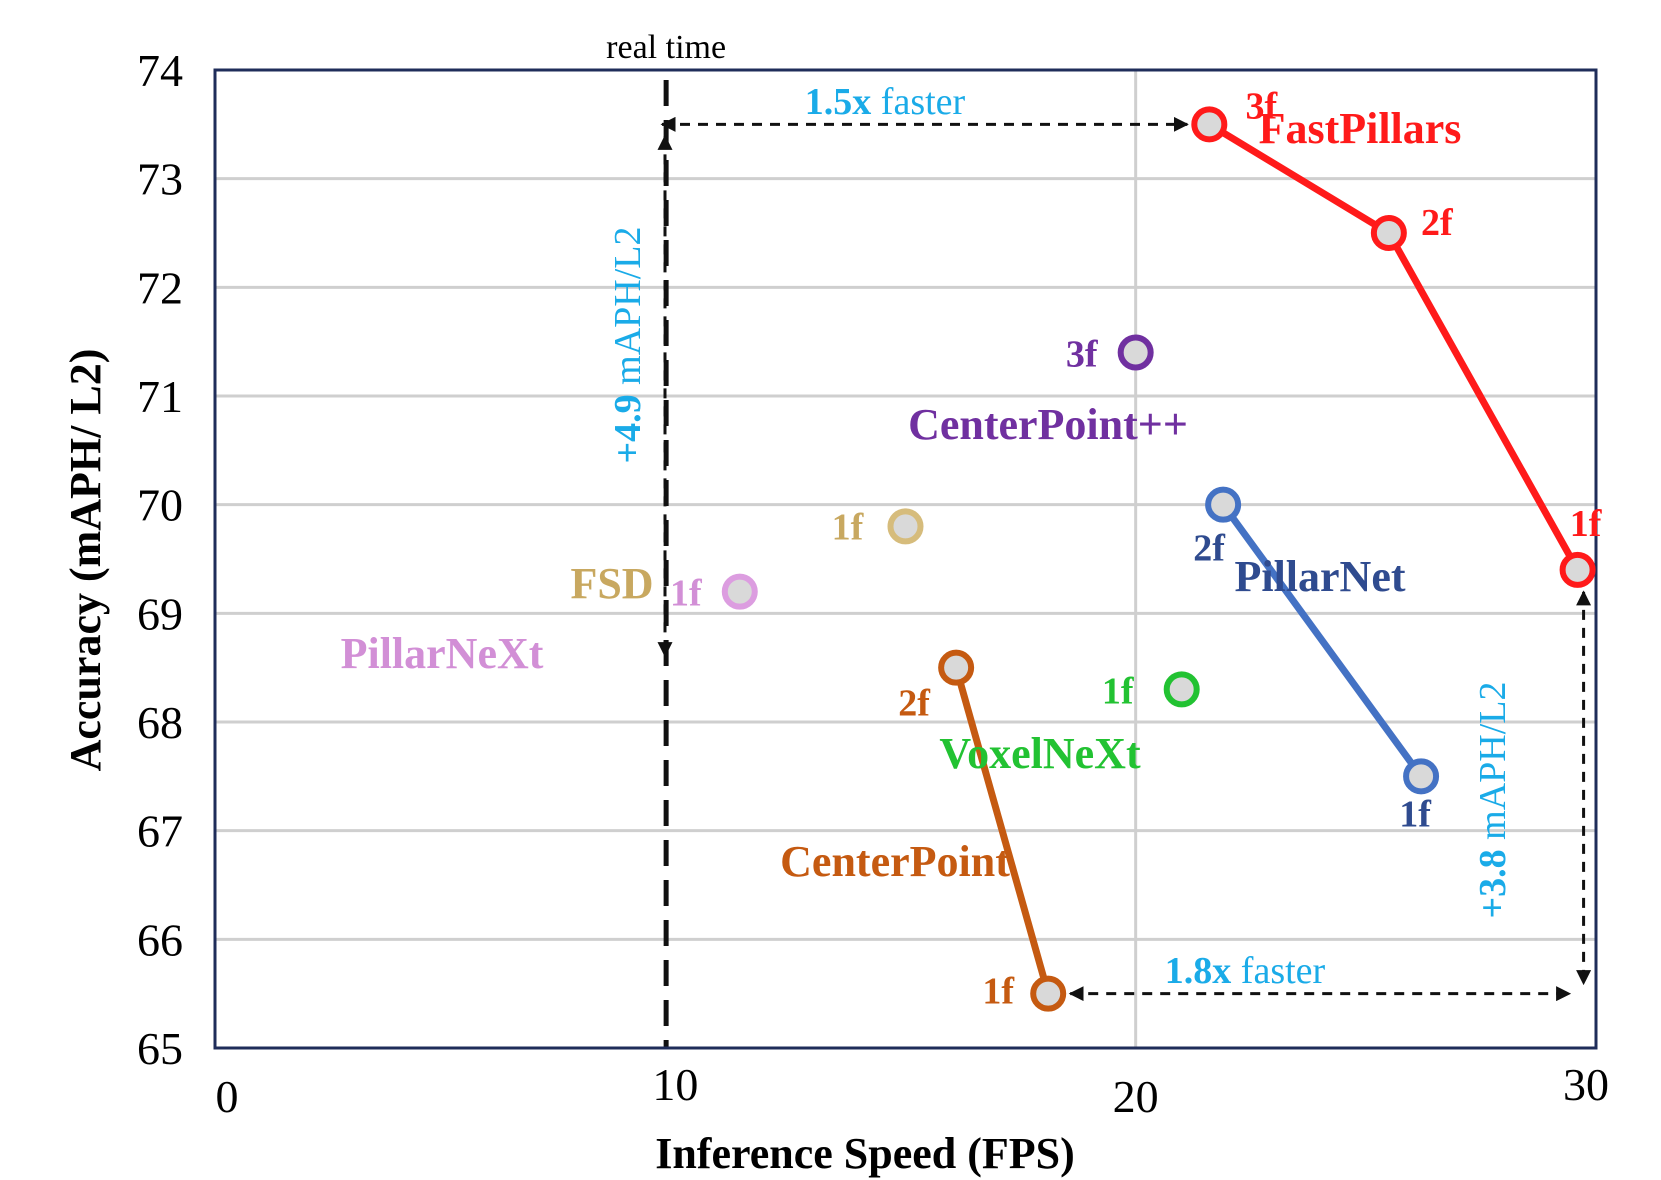  I want to click on y-tick-labels: 65 66 67 68 69 70 71 72 73 74, so click(160, 559).